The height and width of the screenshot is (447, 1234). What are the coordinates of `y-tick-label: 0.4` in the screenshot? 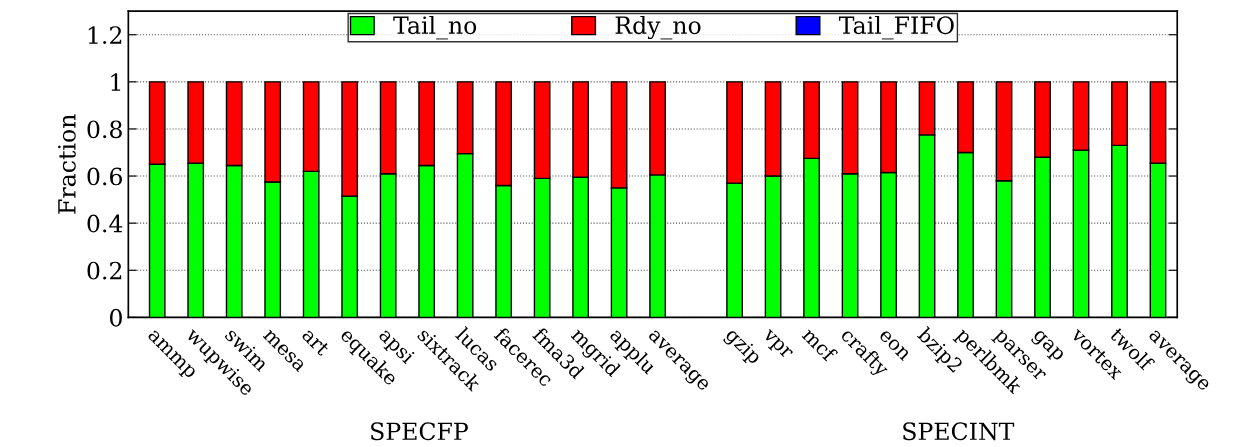 It's located at (105, 223).